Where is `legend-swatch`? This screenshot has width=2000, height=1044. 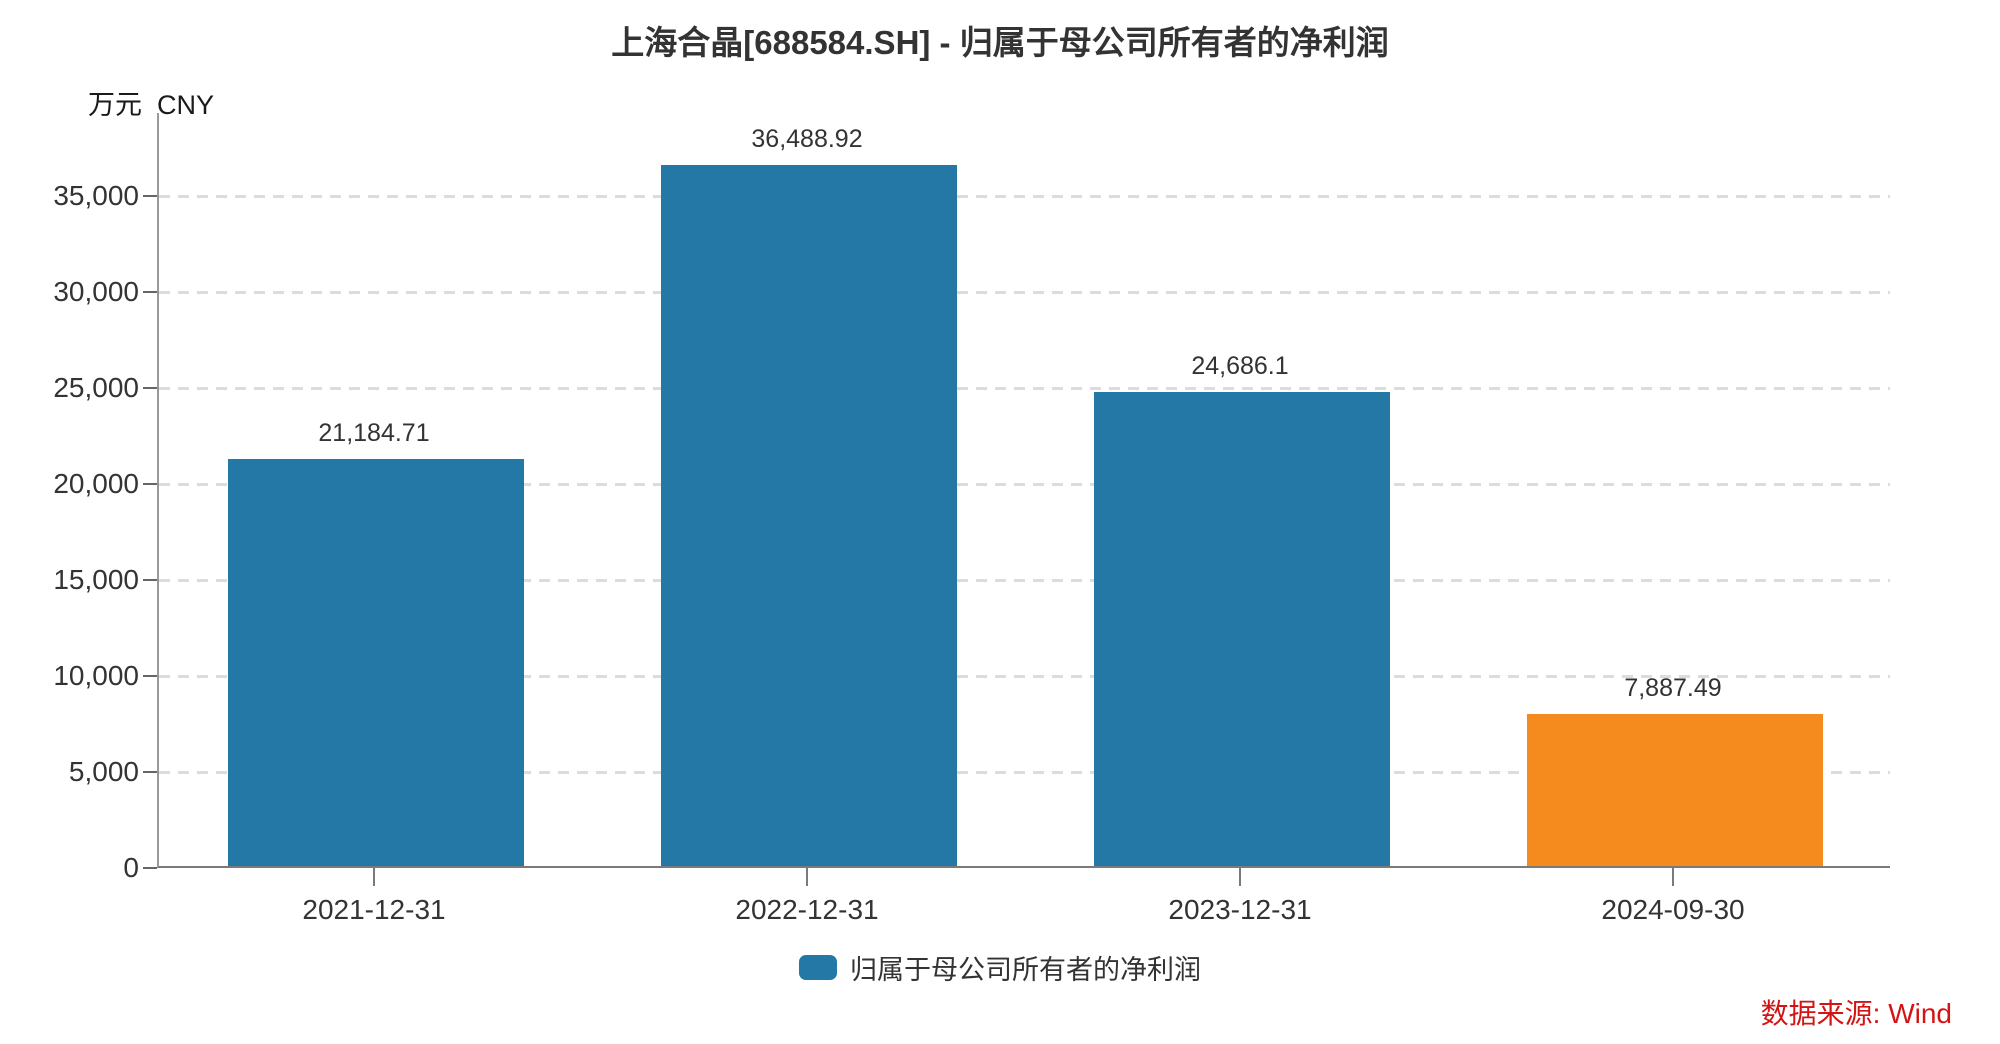 legend-swatch is located at coordinates (818, 967).